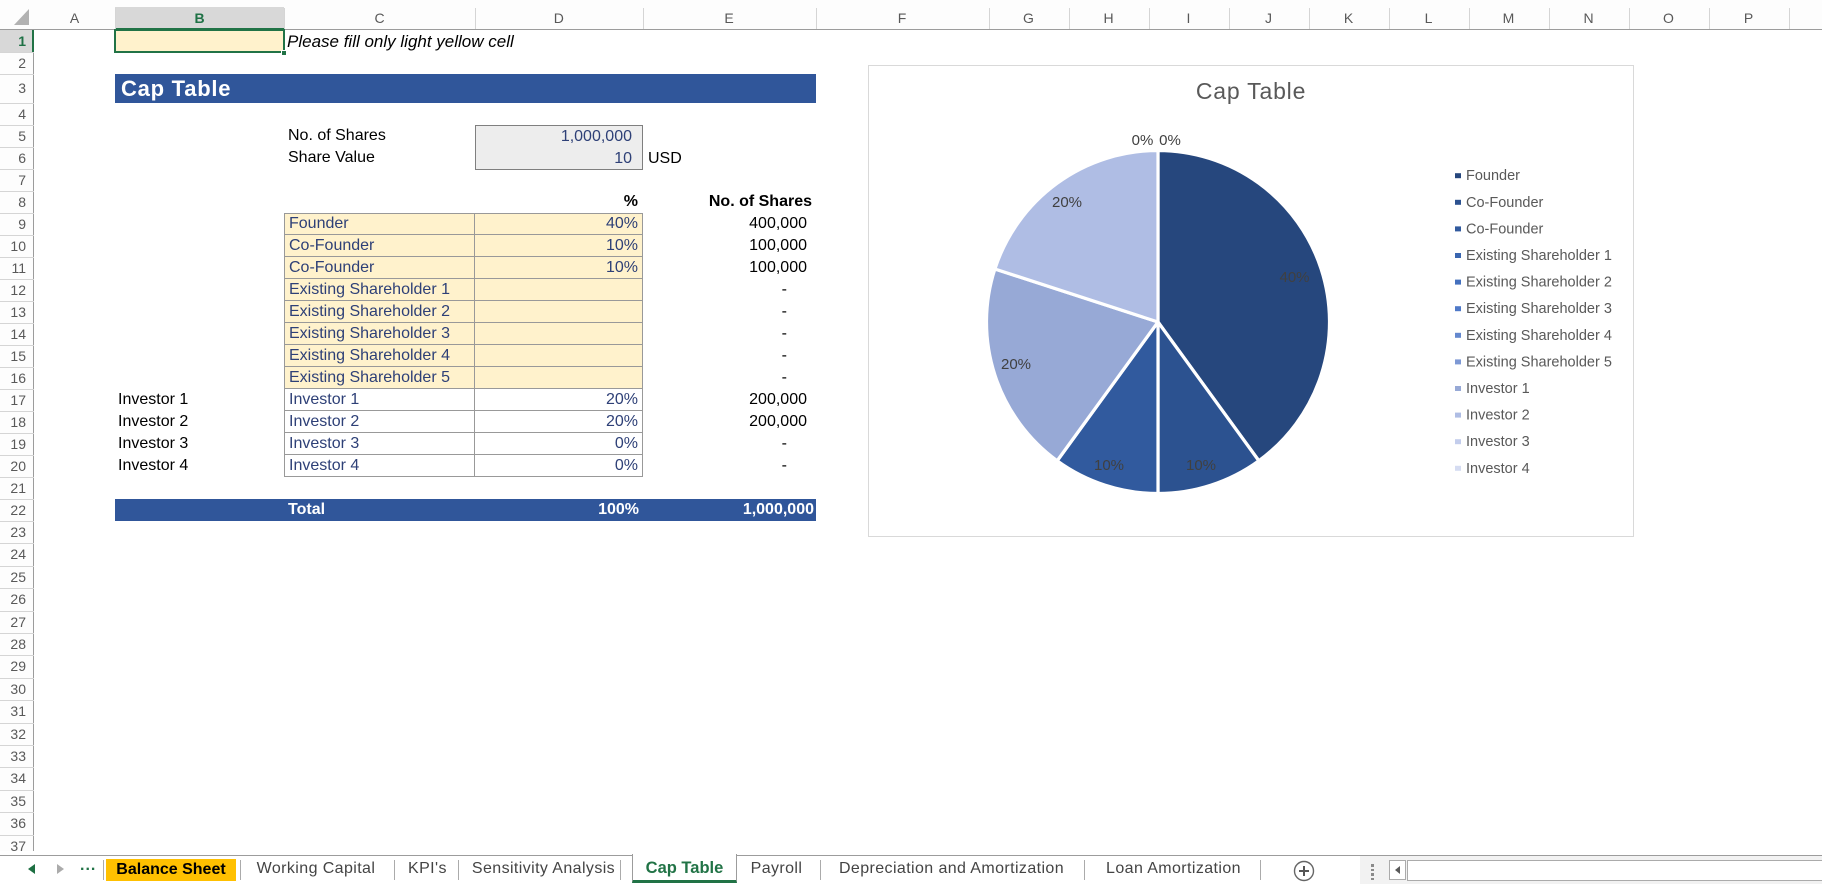 Image resolution: width=1822 pixels, height=884 pixels. What do you see at coordinates (1539, 256) in the screenshot?
I see `svg-text: Existing Shareholder 1` at bounding box center [1539, 256].